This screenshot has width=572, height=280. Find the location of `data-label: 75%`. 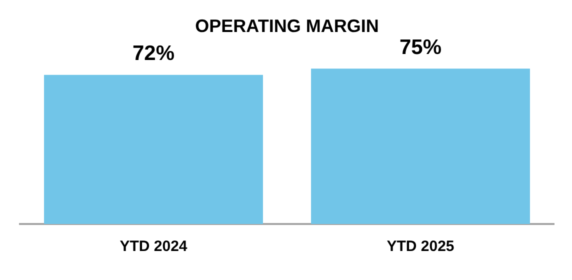

data-label: 75% is located at coordinates (420, 47).